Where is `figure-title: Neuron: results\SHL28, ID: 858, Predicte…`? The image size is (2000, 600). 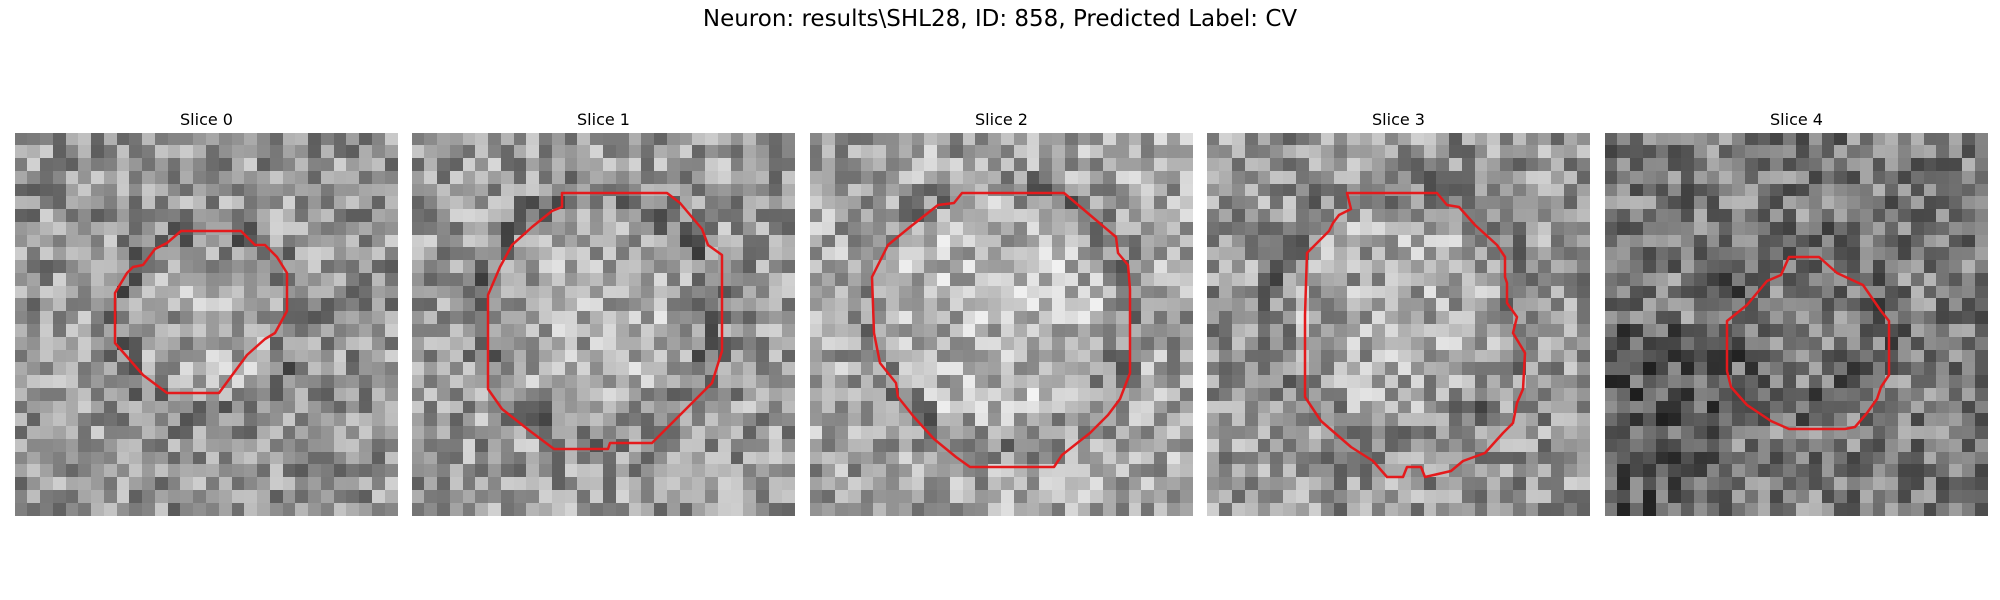
figure-title: Neuron: results\SHL28, ID: 858, Predicte… is located at coordinates (1000, 19).